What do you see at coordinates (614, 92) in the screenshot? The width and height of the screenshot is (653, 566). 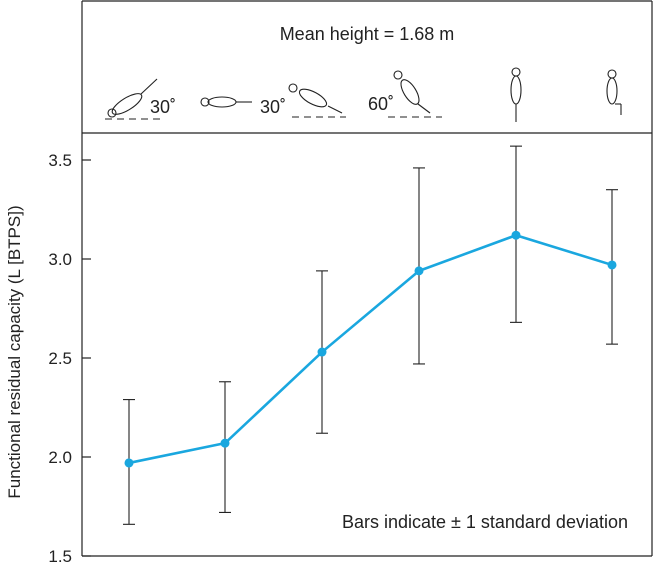 I see `sitting-icon` at bounding box center [614, 92].